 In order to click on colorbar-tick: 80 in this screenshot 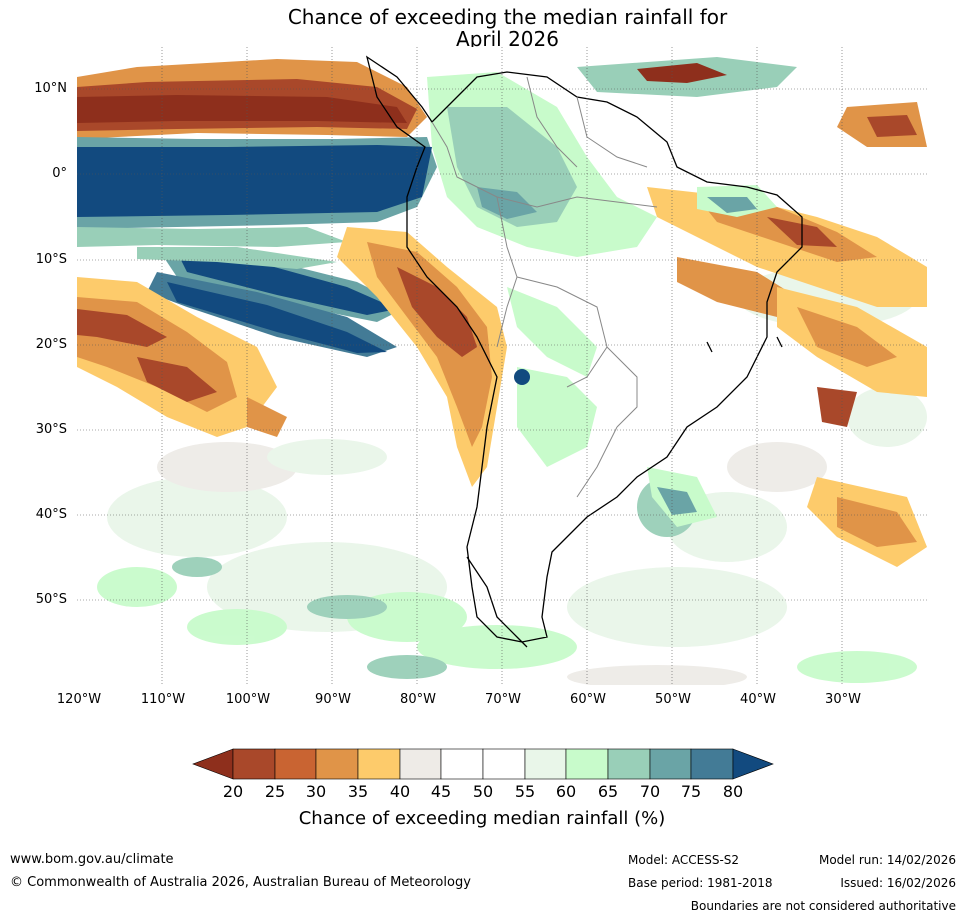, I will do `click(733, 791)`.